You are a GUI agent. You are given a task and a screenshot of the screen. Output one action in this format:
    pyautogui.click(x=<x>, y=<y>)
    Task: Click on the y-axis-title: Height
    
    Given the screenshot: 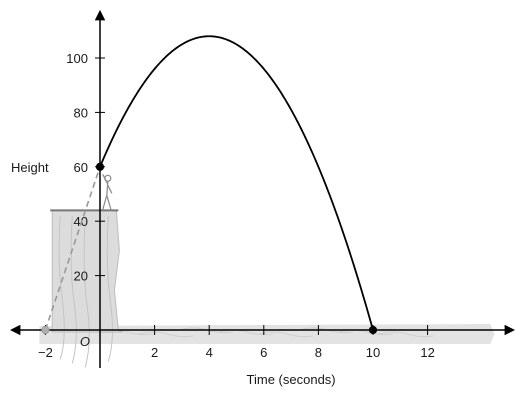 What is the action you would take?
    pyautogui.click(x=30, y=167)
    